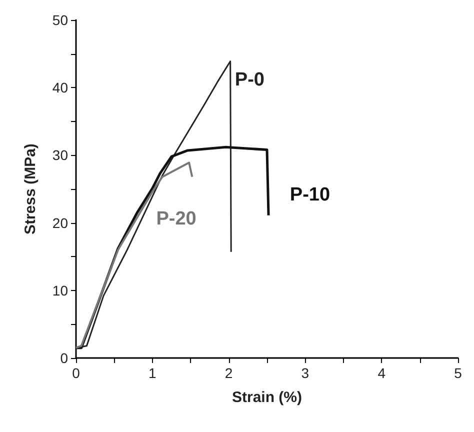  What do you see at coordinates (458, 373) in the screenshot?
I see `x-tick-label: 5` at bounding box center [458, 373].